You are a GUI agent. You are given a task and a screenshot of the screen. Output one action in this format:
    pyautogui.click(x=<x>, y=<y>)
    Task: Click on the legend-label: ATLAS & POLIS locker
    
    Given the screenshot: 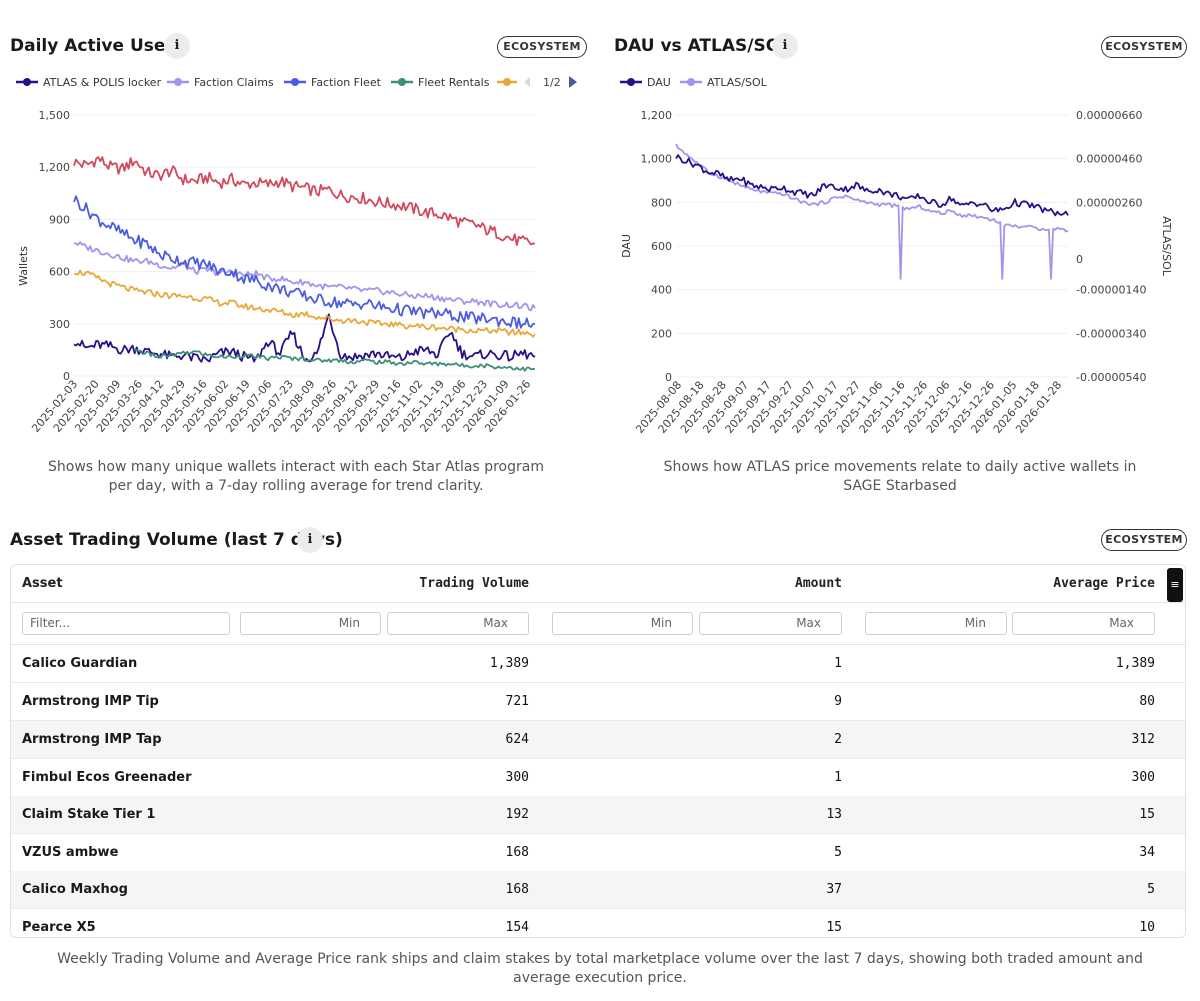 What is the action you would take?
    pyautogui.click(x=102, y=82)
    